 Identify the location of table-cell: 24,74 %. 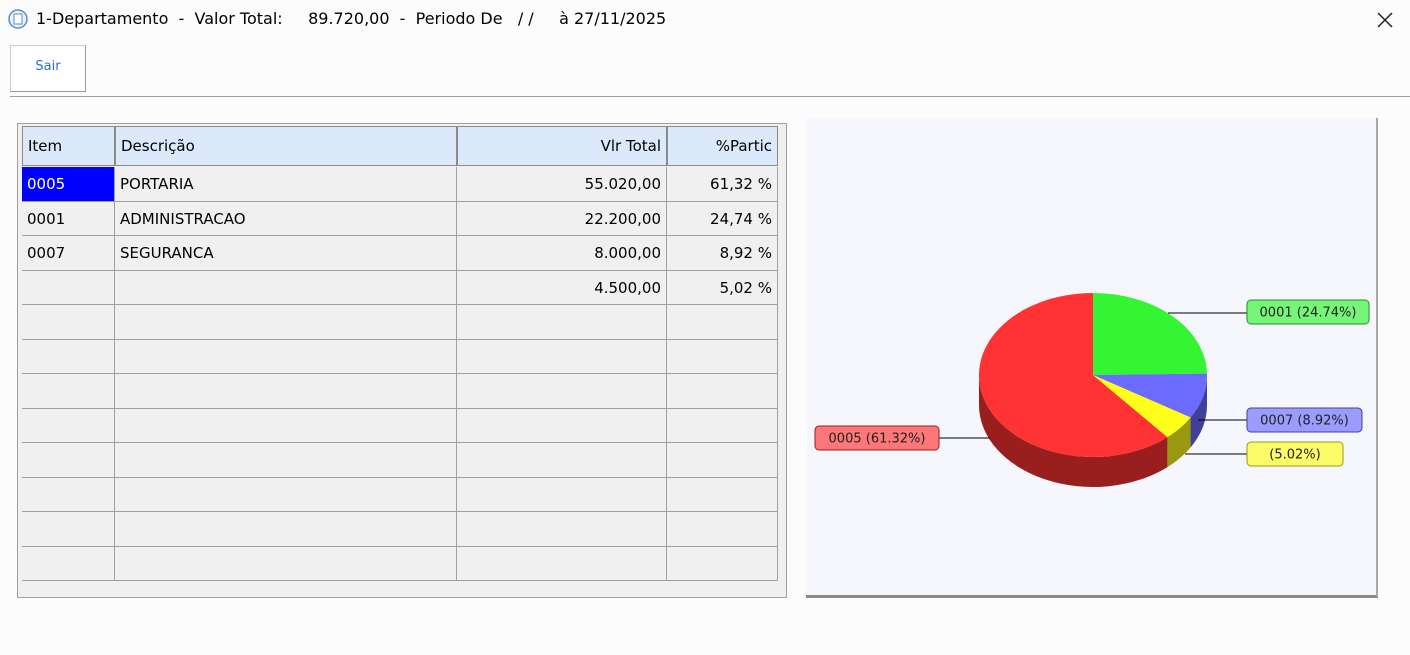
(722, 218).